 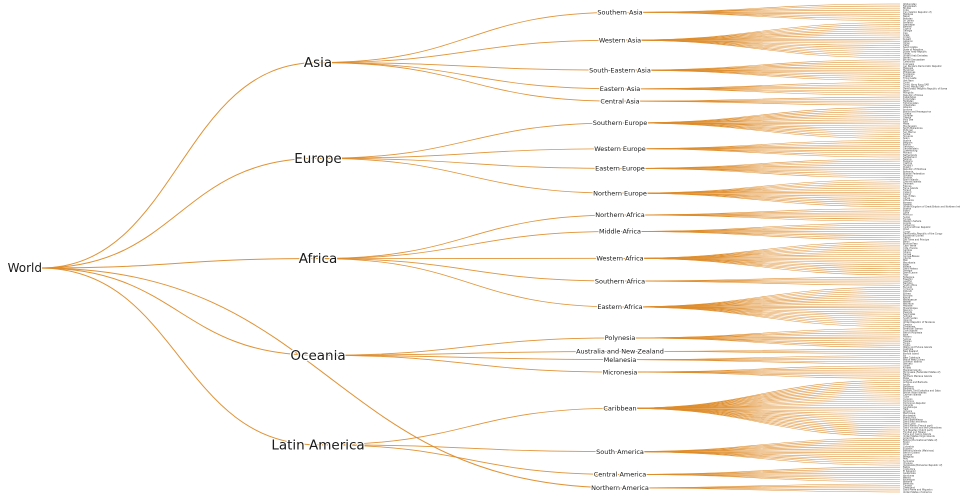 What do you see at coordinates (469, 76) in the screenshot?
I see `link-asia-eastern-asia` at bounding box center [469, 76].